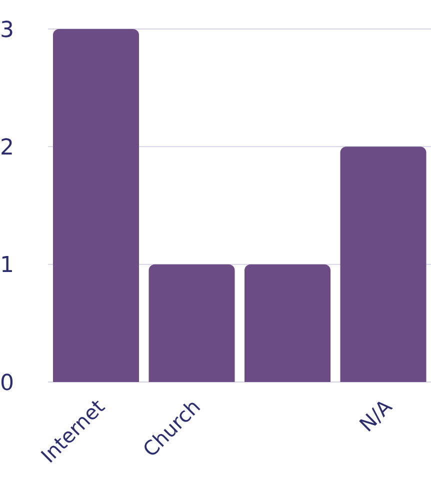  What do you see at coordinates (7, 265) in the screenshot?
I see `y-tick-label: 1` at bounding box center [7, 265].